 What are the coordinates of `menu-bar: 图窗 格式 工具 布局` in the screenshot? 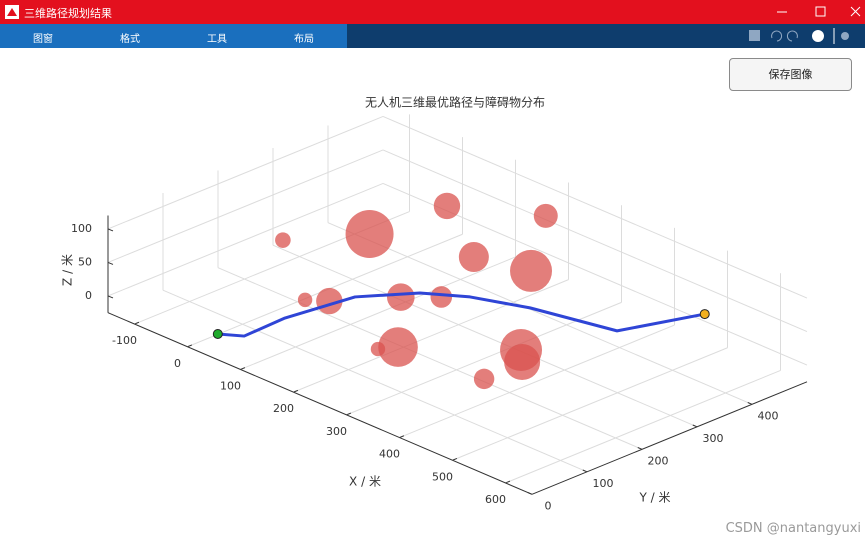 It's located at (432, 36).